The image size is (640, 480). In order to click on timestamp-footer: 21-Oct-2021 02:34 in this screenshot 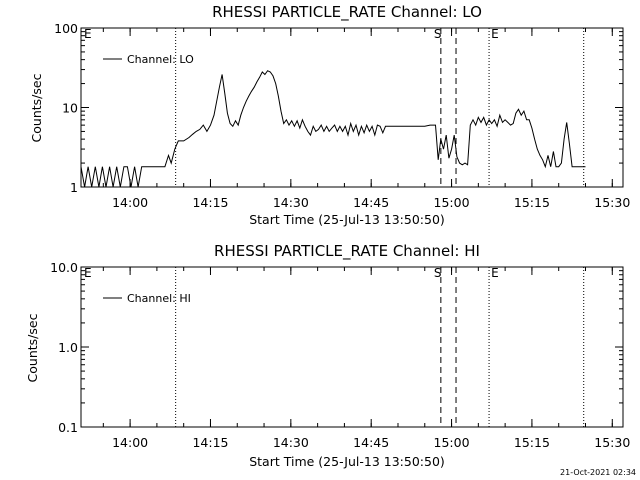, I will do `click(598, 472)`.